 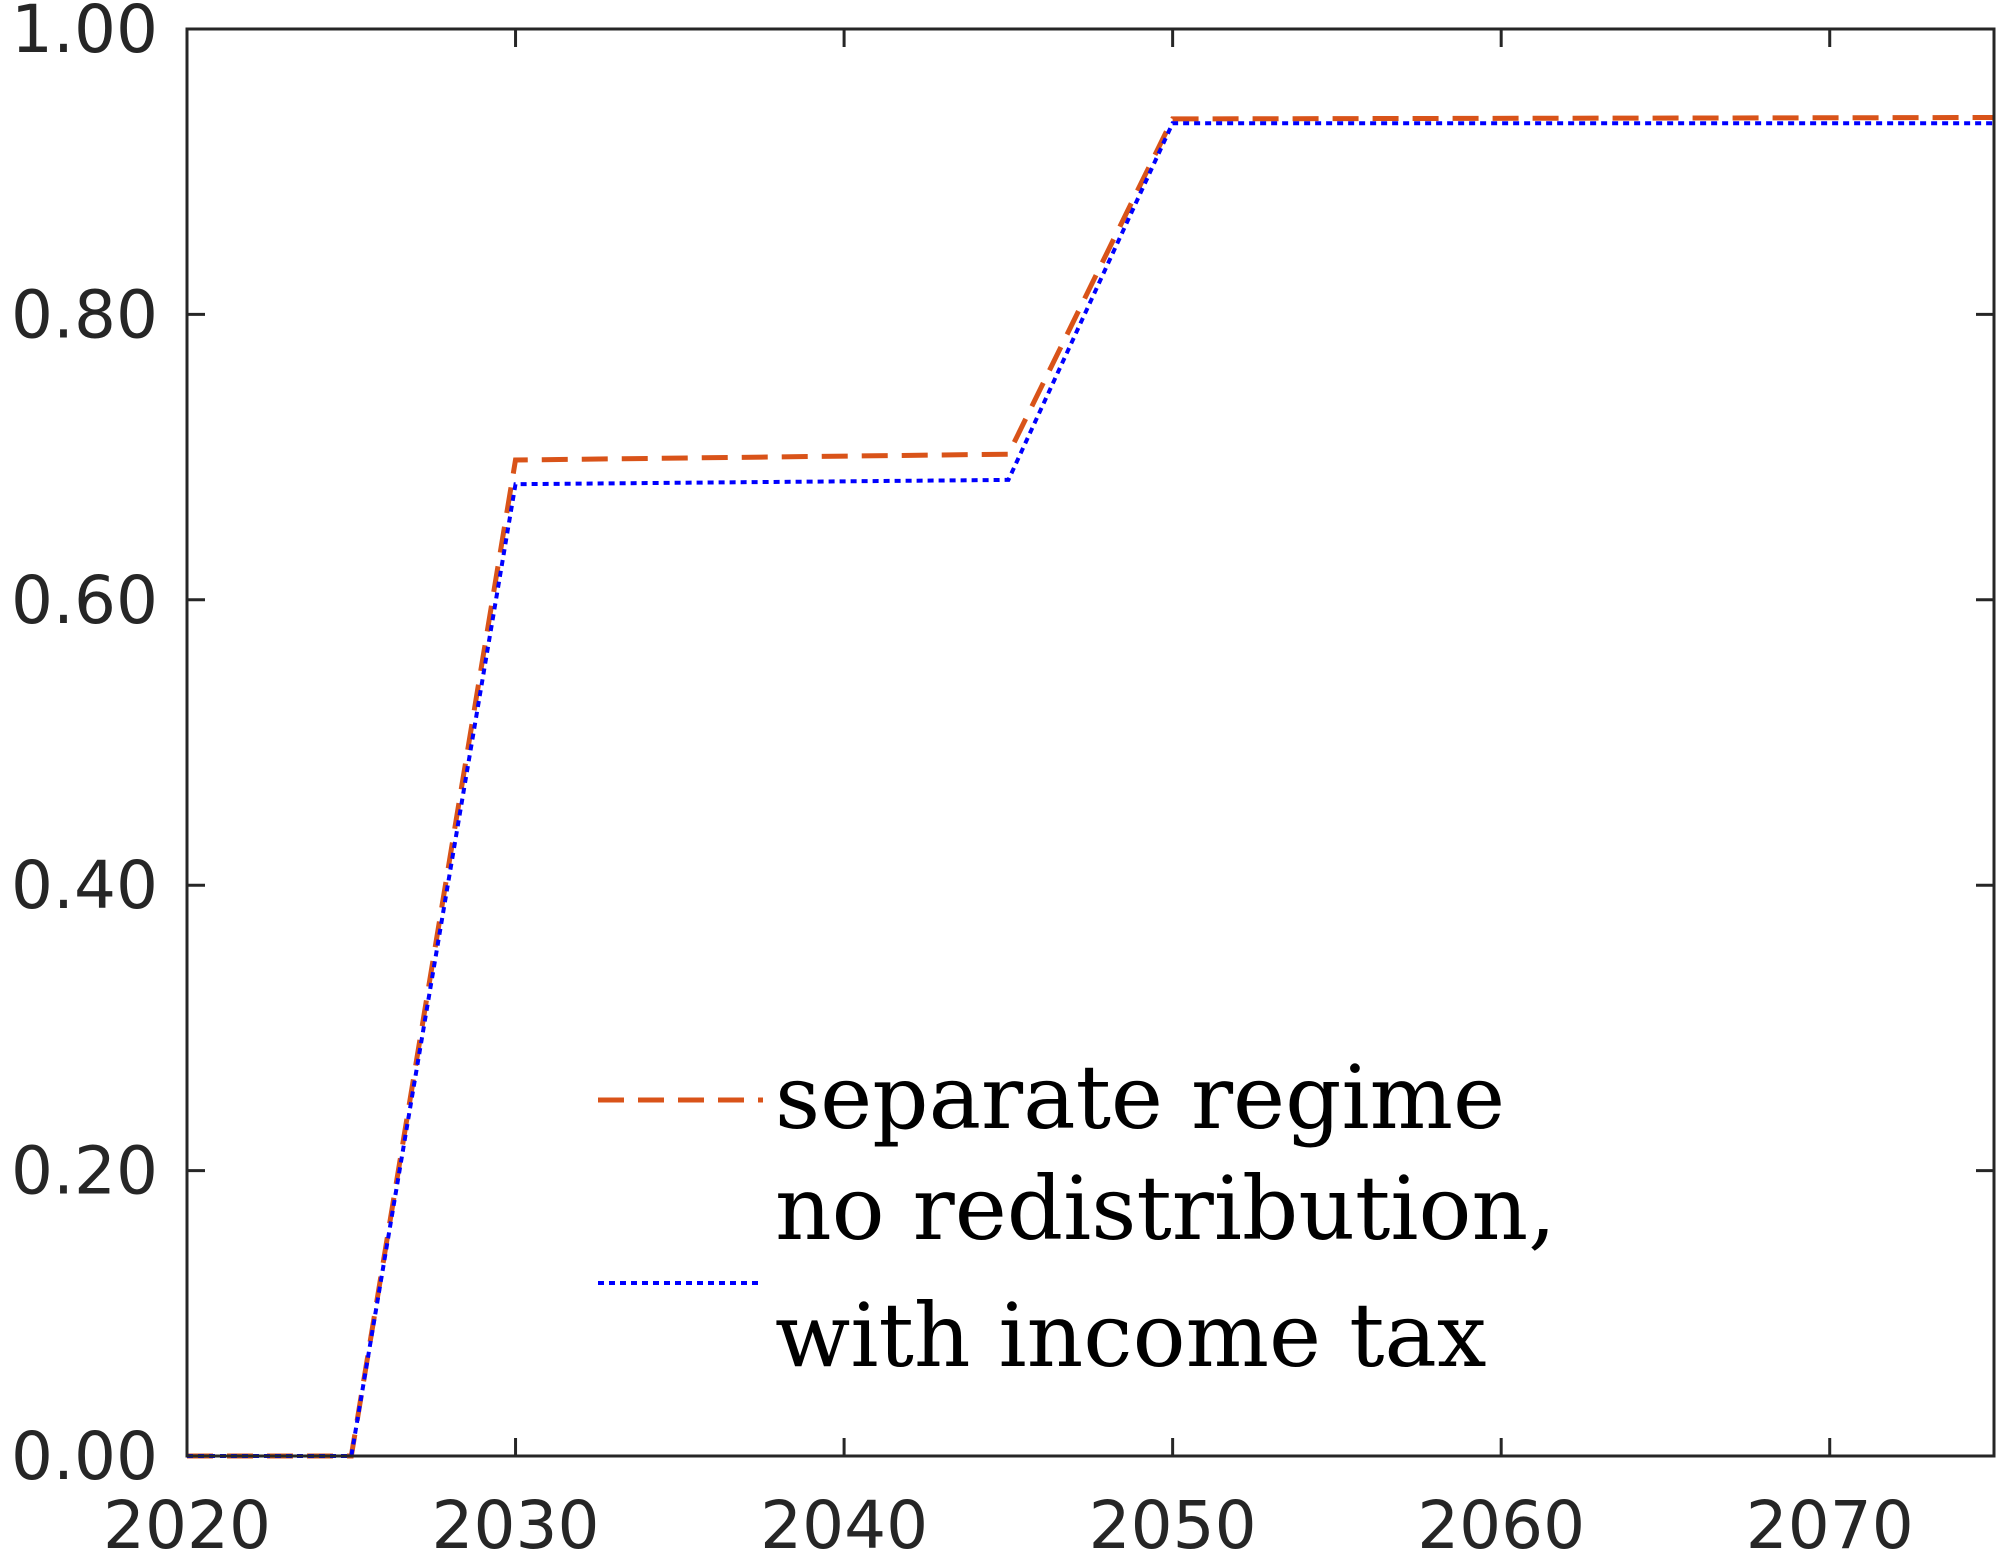 I want to click on y-tick-label: 0.60, so click(x=84, y=600).